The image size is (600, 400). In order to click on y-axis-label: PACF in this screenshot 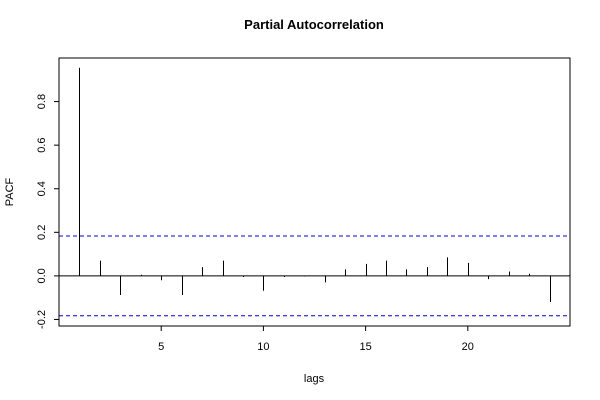, I will do `click(10, 191)`.